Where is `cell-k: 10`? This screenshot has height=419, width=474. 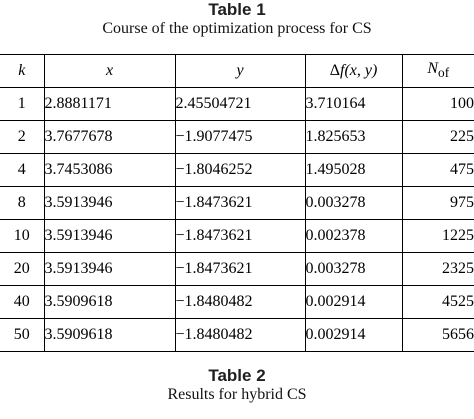
cell-k: 10 is located at coordinates (22, 236).